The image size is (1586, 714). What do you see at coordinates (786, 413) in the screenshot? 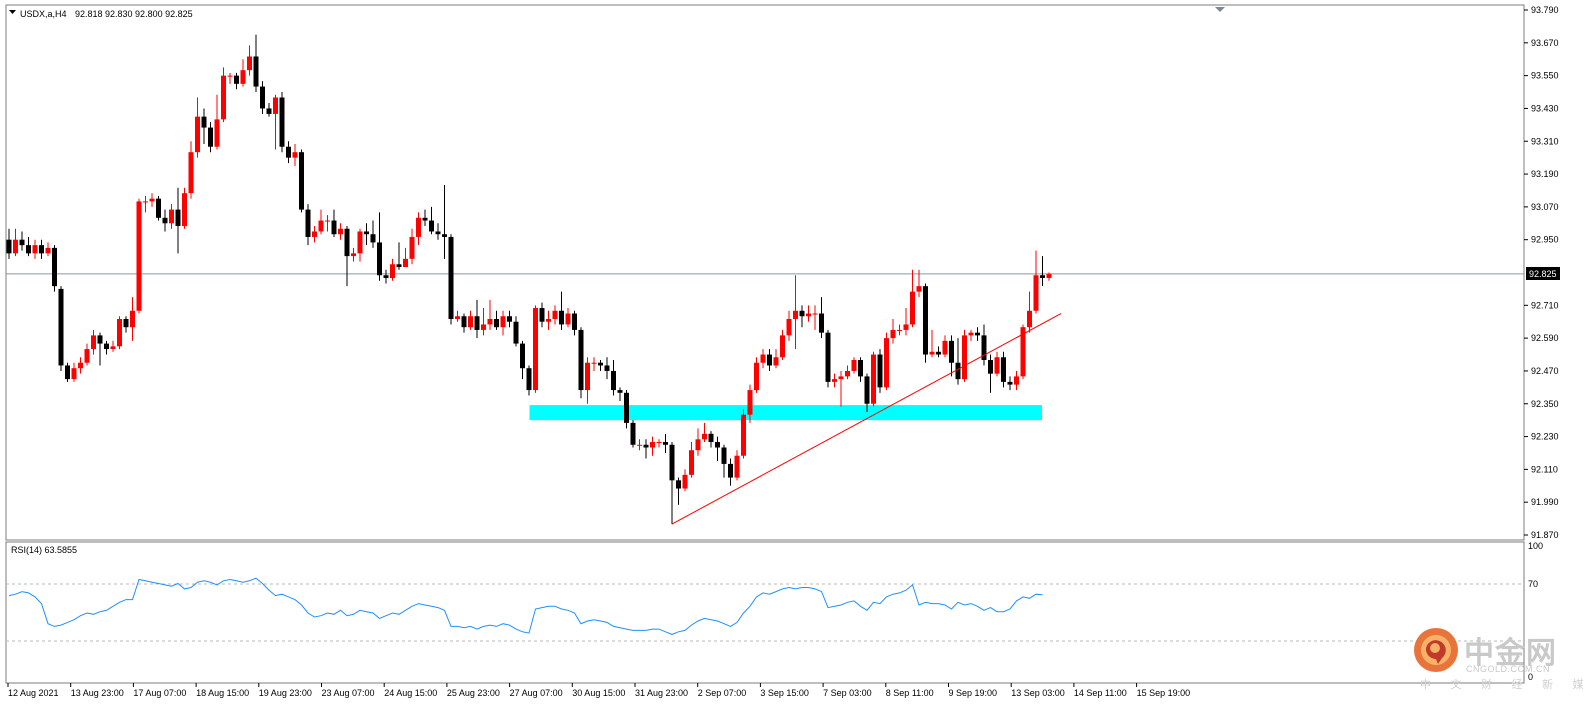
I see `support-zone` at bounding box center [786, 413].